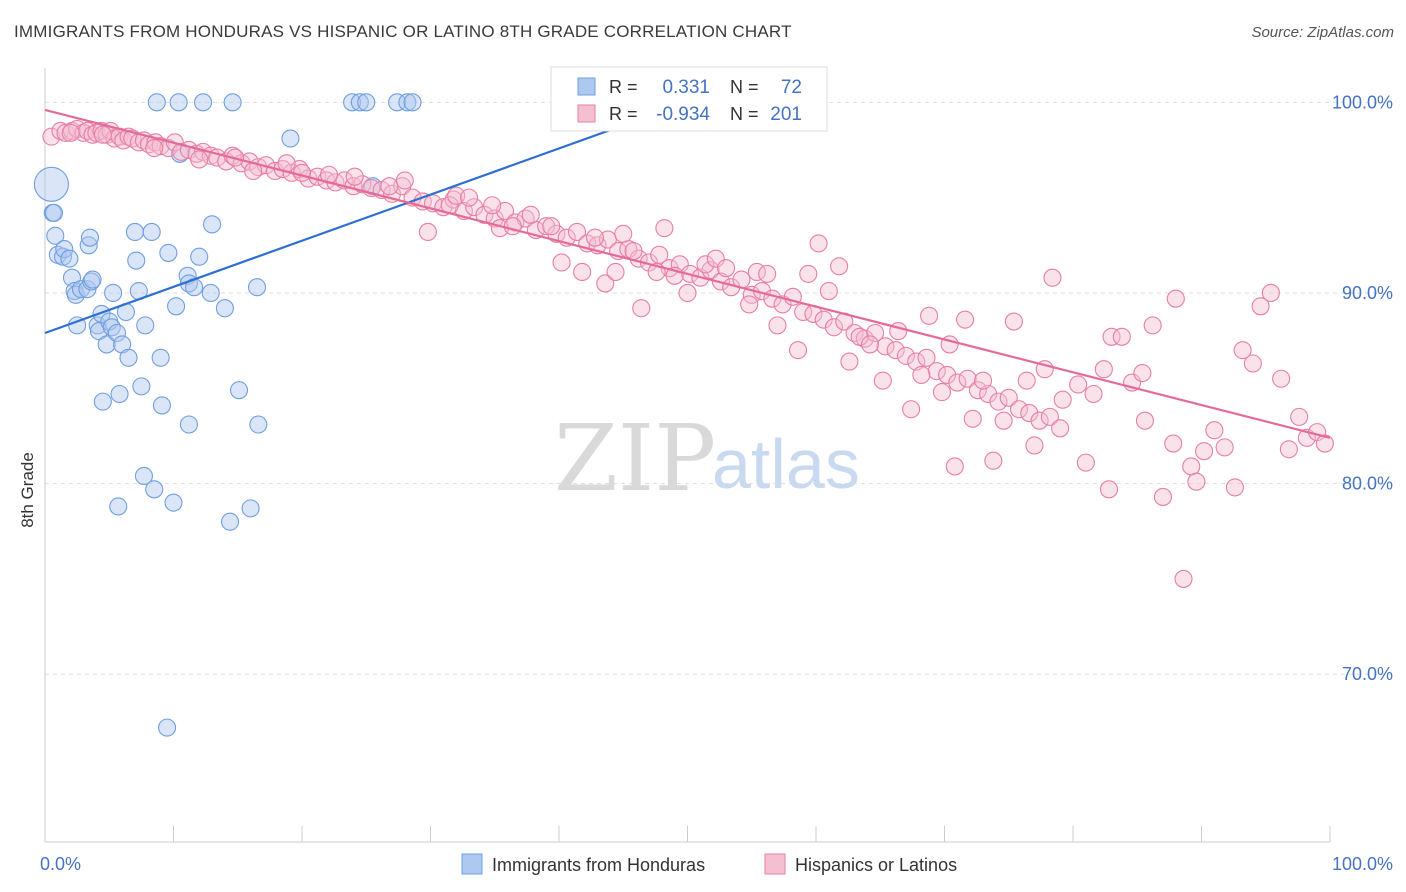  I want to click on y-axis-title: 8th Grade, so click(27, 490).